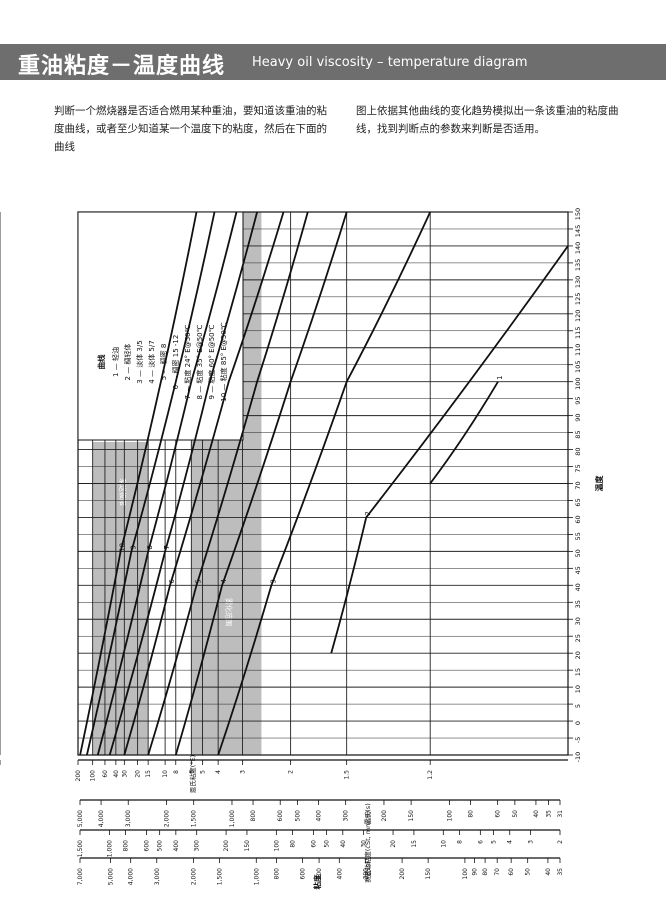 The height and width of the screenshot is (900, 666). What do you see at coordinates (101, 818) in the screenshot?
I see `scale-tick-label: 4,000` at bounding box center [101, 818].